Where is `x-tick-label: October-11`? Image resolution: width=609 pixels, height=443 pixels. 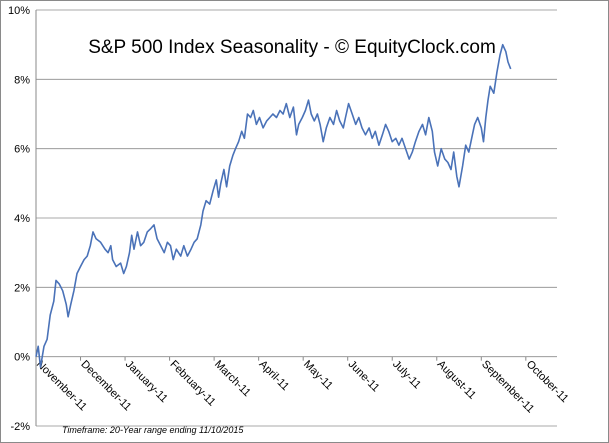 x-tick-label: October-11 is located at coordinates (547, 381).